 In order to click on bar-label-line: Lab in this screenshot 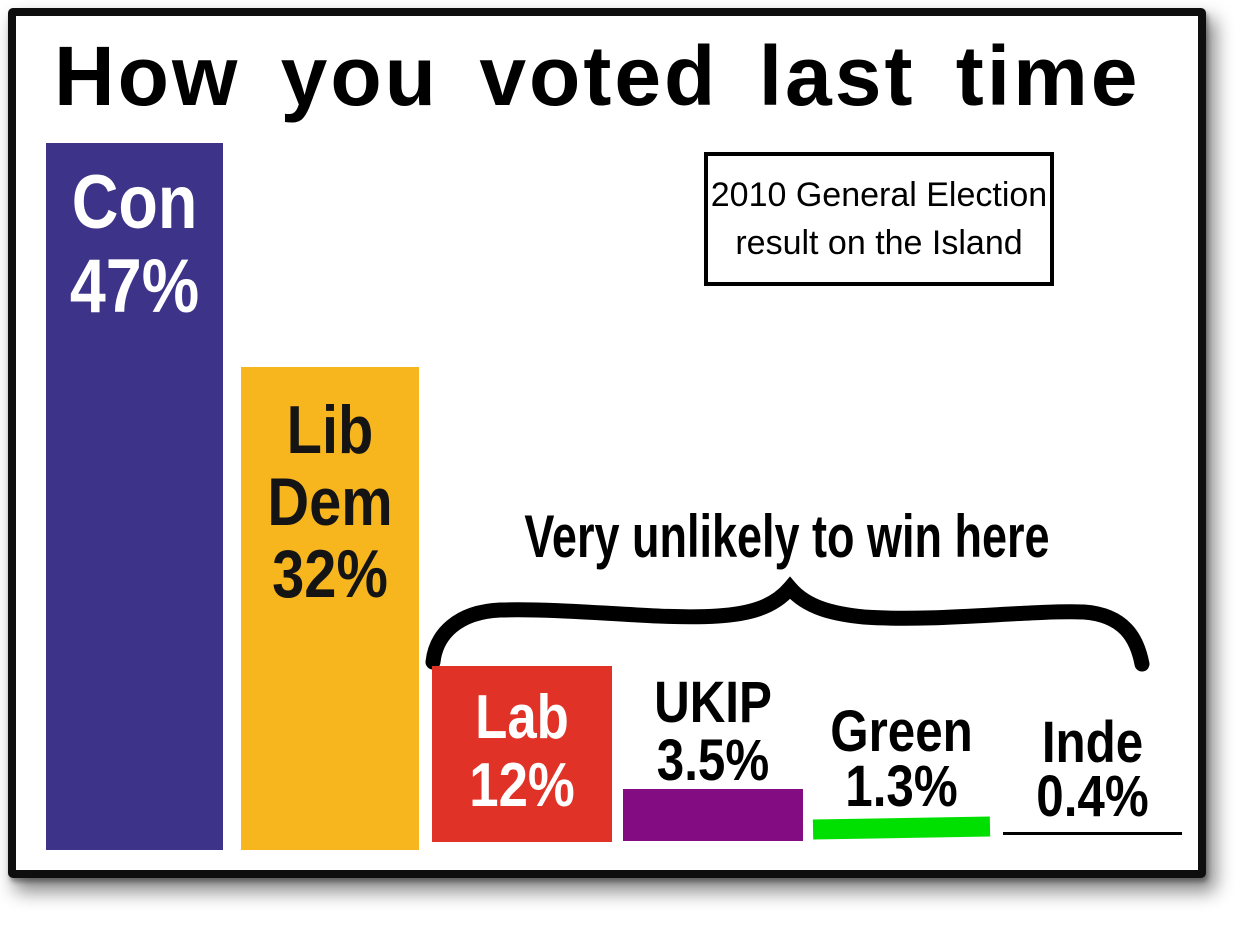, I will do `click(522, 717)`.